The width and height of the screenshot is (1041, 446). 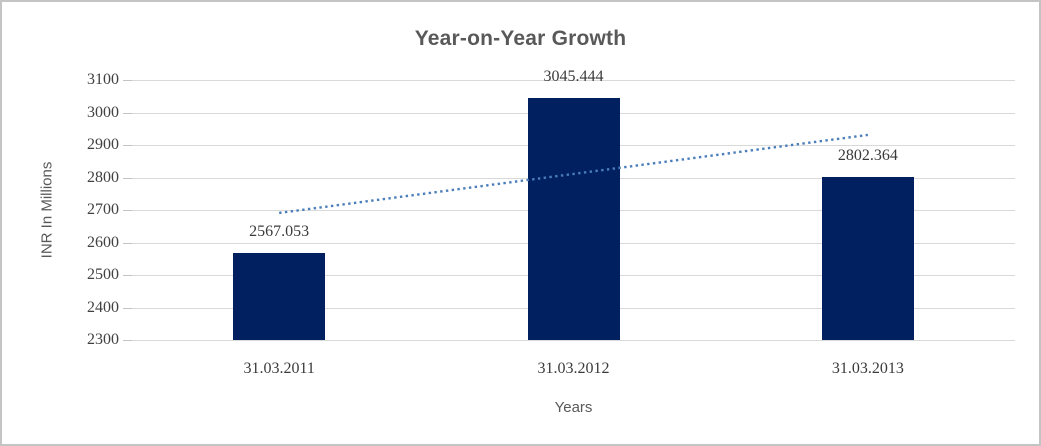 I want to click on y-axis-tick-label: 3000, so click(x=103, y=112).